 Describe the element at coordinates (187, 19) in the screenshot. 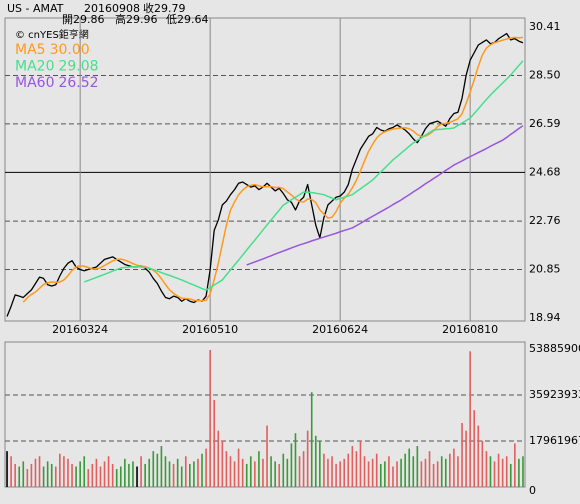

I see `low-price: 低29.64` at that location.